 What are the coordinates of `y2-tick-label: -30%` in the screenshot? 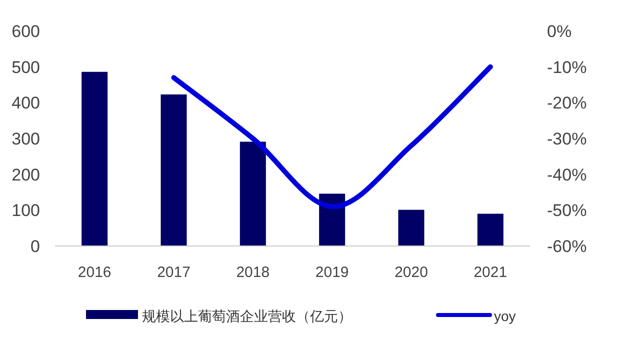 It's located at (567, 139).